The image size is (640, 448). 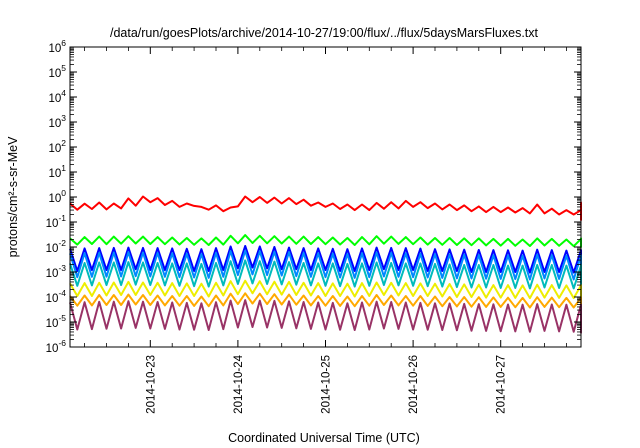 I want to click on y-tick-label: 10⁻³, so click(x=56, y=271).